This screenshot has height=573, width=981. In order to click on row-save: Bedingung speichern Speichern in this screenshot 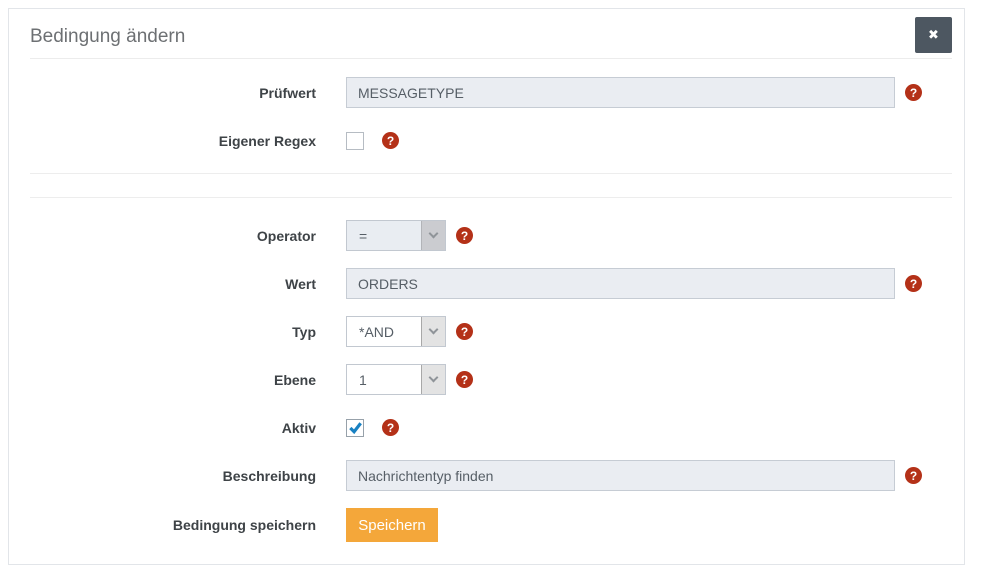, I will do `click(497, 525)`.